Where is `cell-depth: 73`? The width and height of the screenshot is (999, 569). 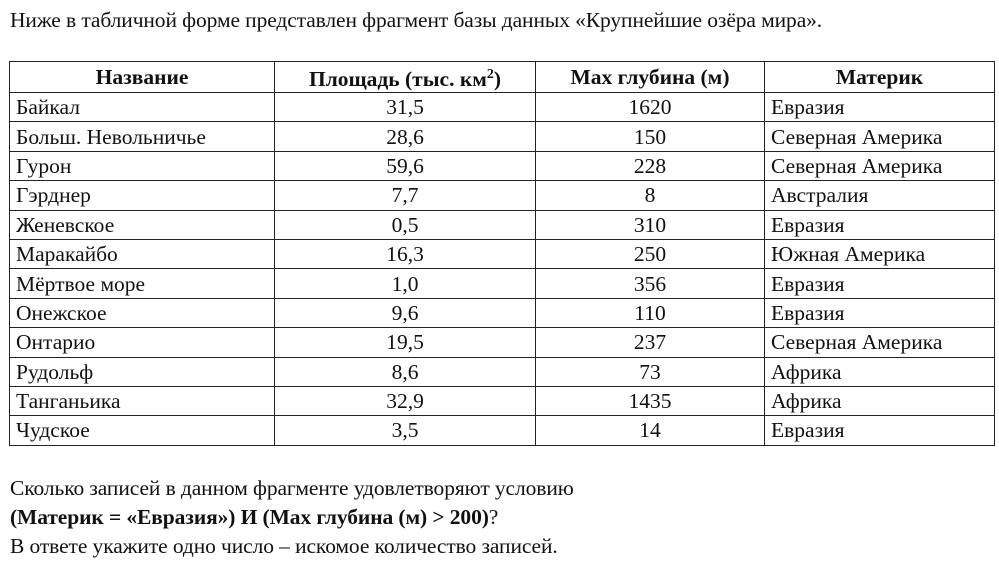
cell-depth: 73 is located at coordinates (650, 371).